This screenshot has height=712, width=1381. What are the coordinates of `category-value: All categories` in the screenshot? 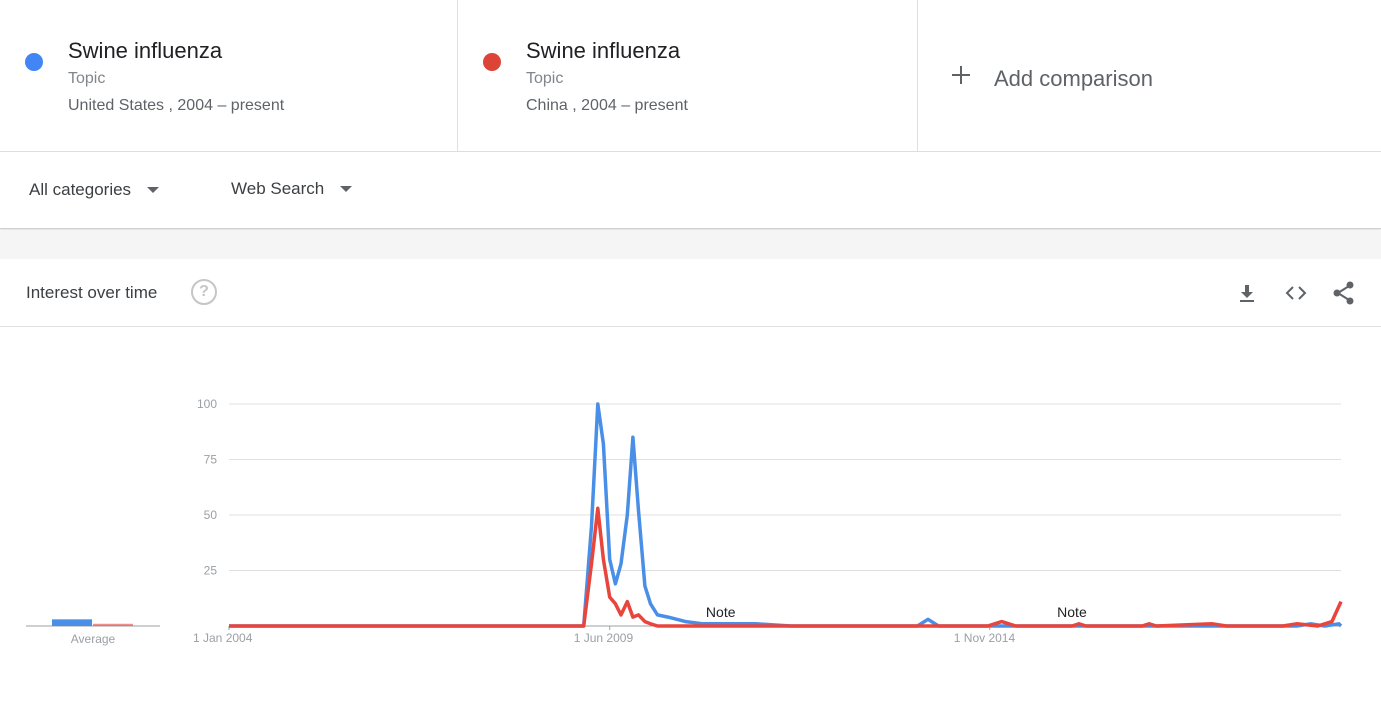 It's located at (80, 189).